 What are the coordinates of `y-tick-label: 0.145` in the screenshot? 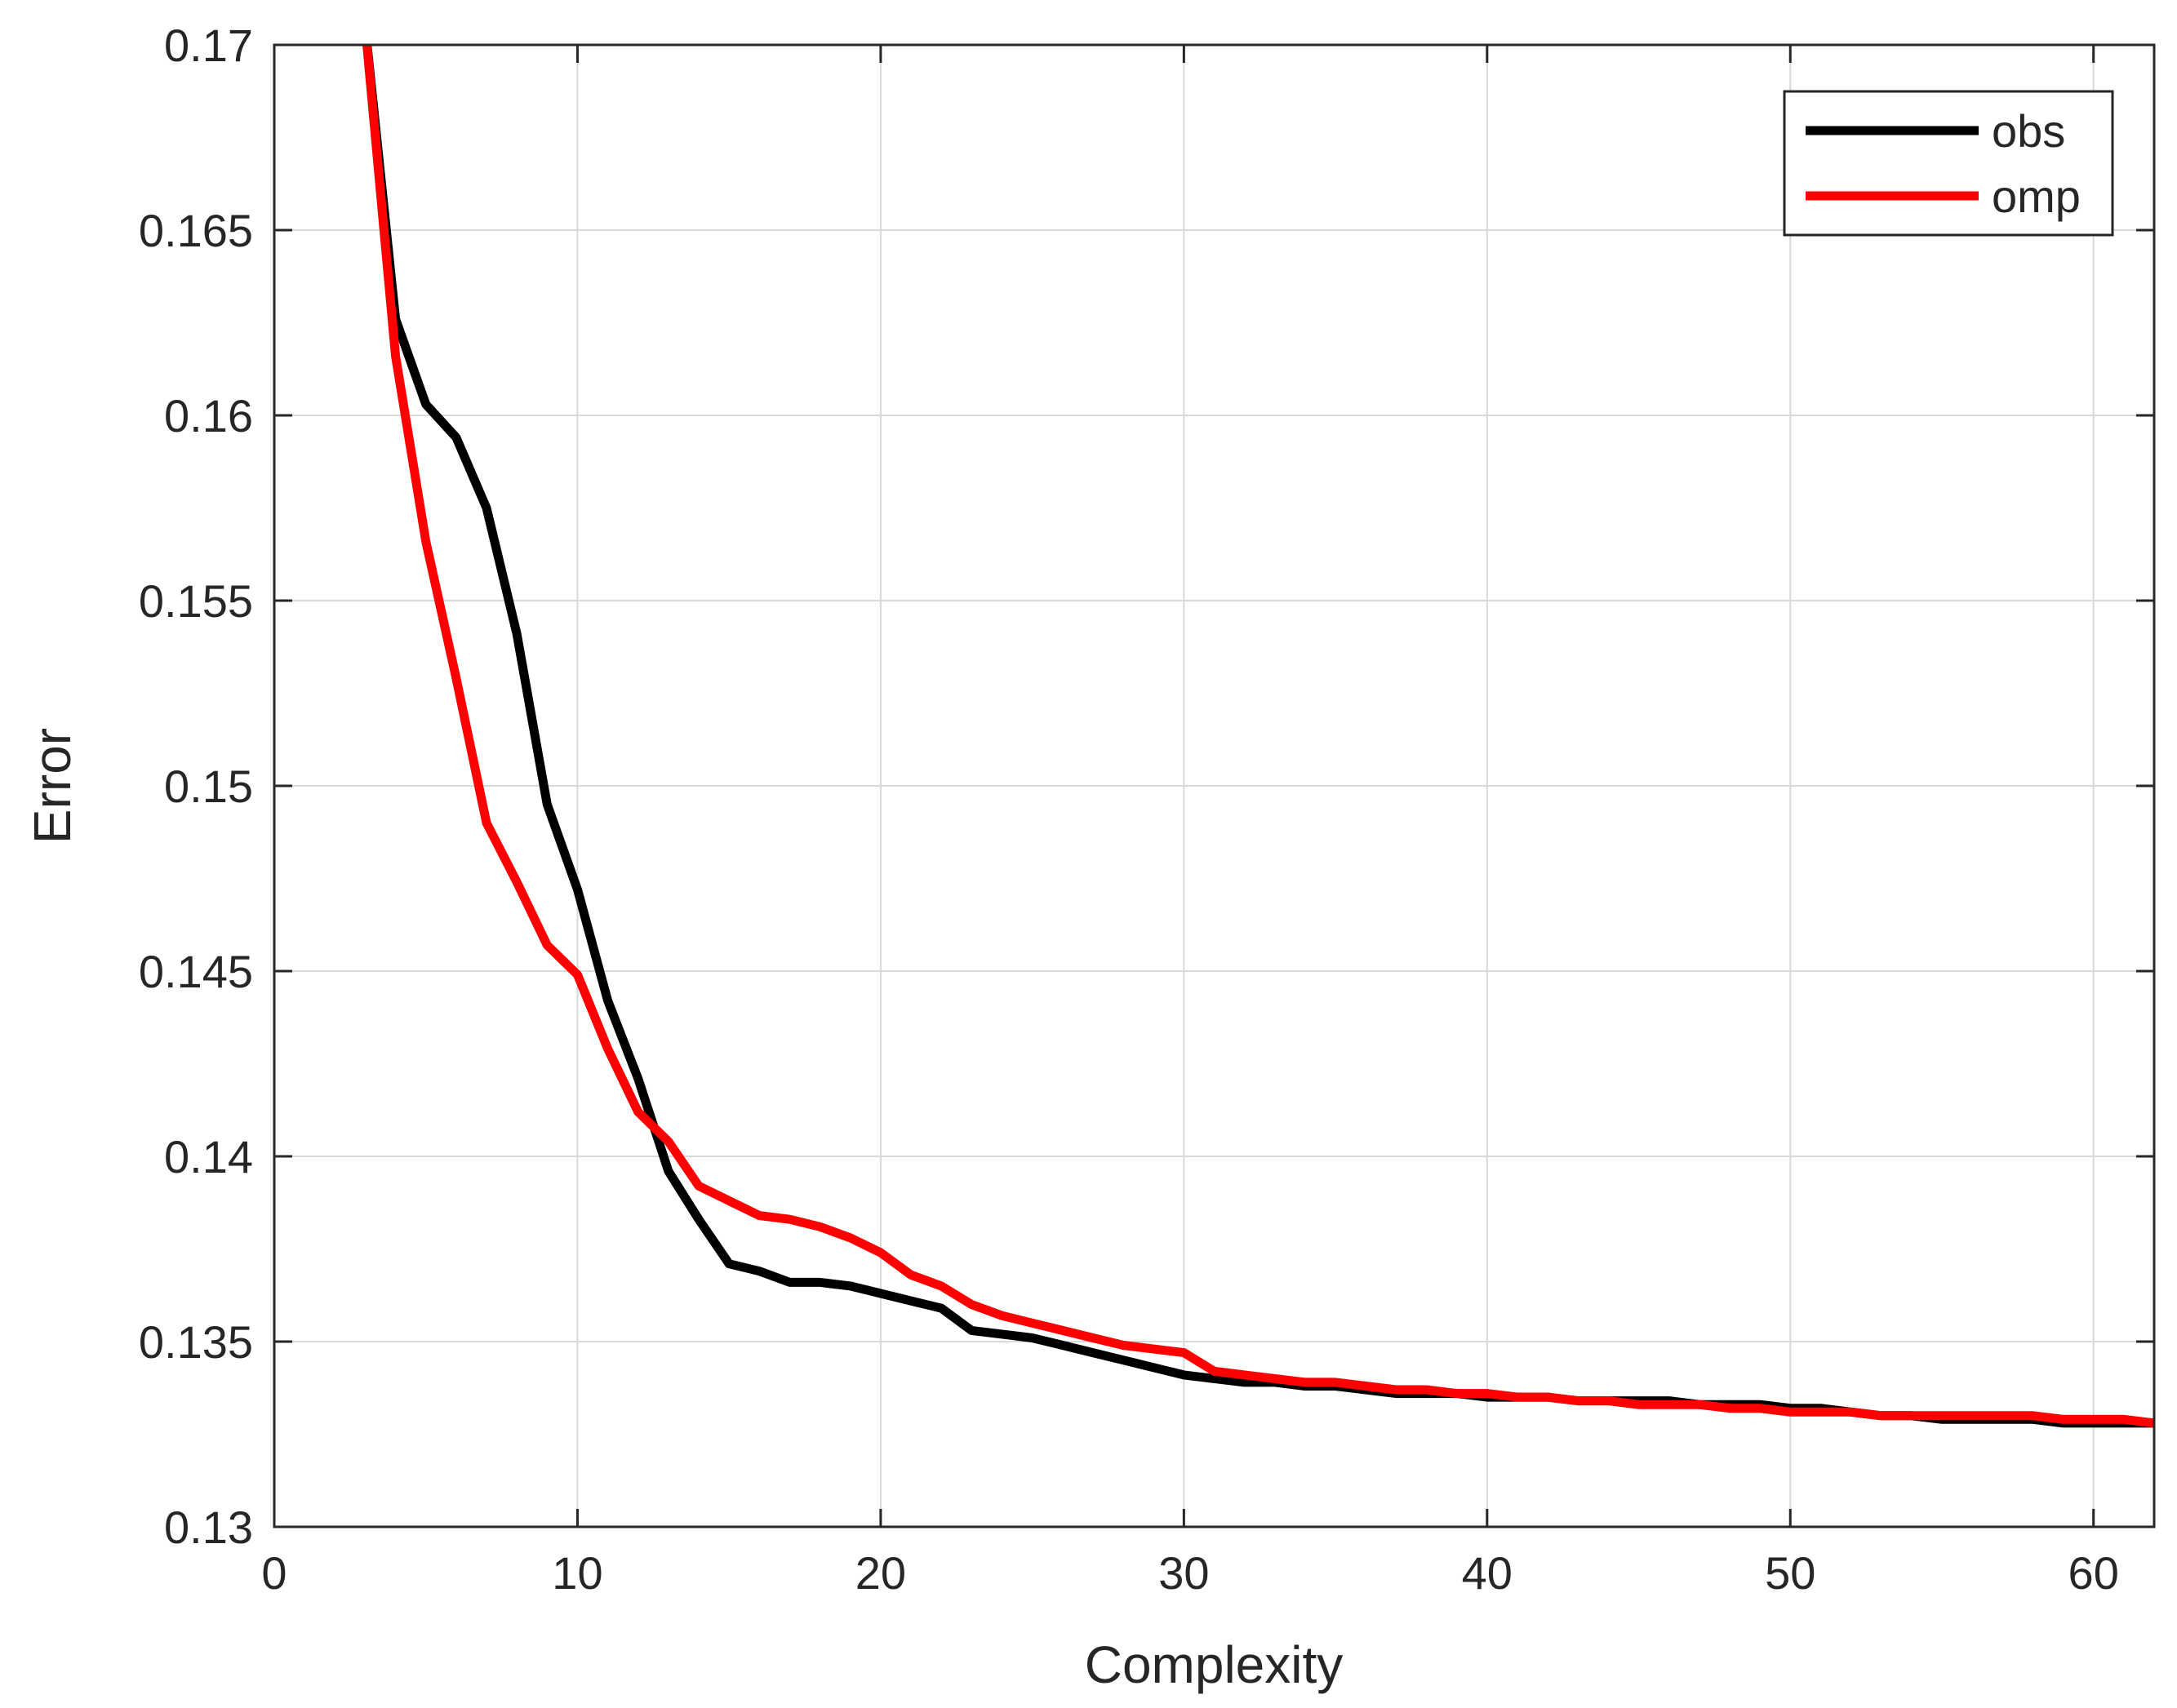 It's located at (196, 972).